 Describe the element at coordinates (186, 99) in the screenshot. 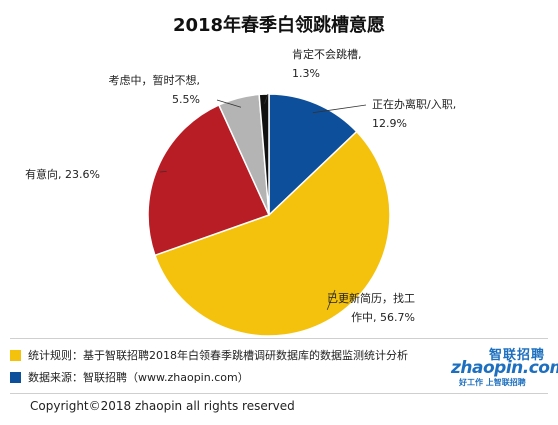

I see `slice-label: 5.5%` at that location.